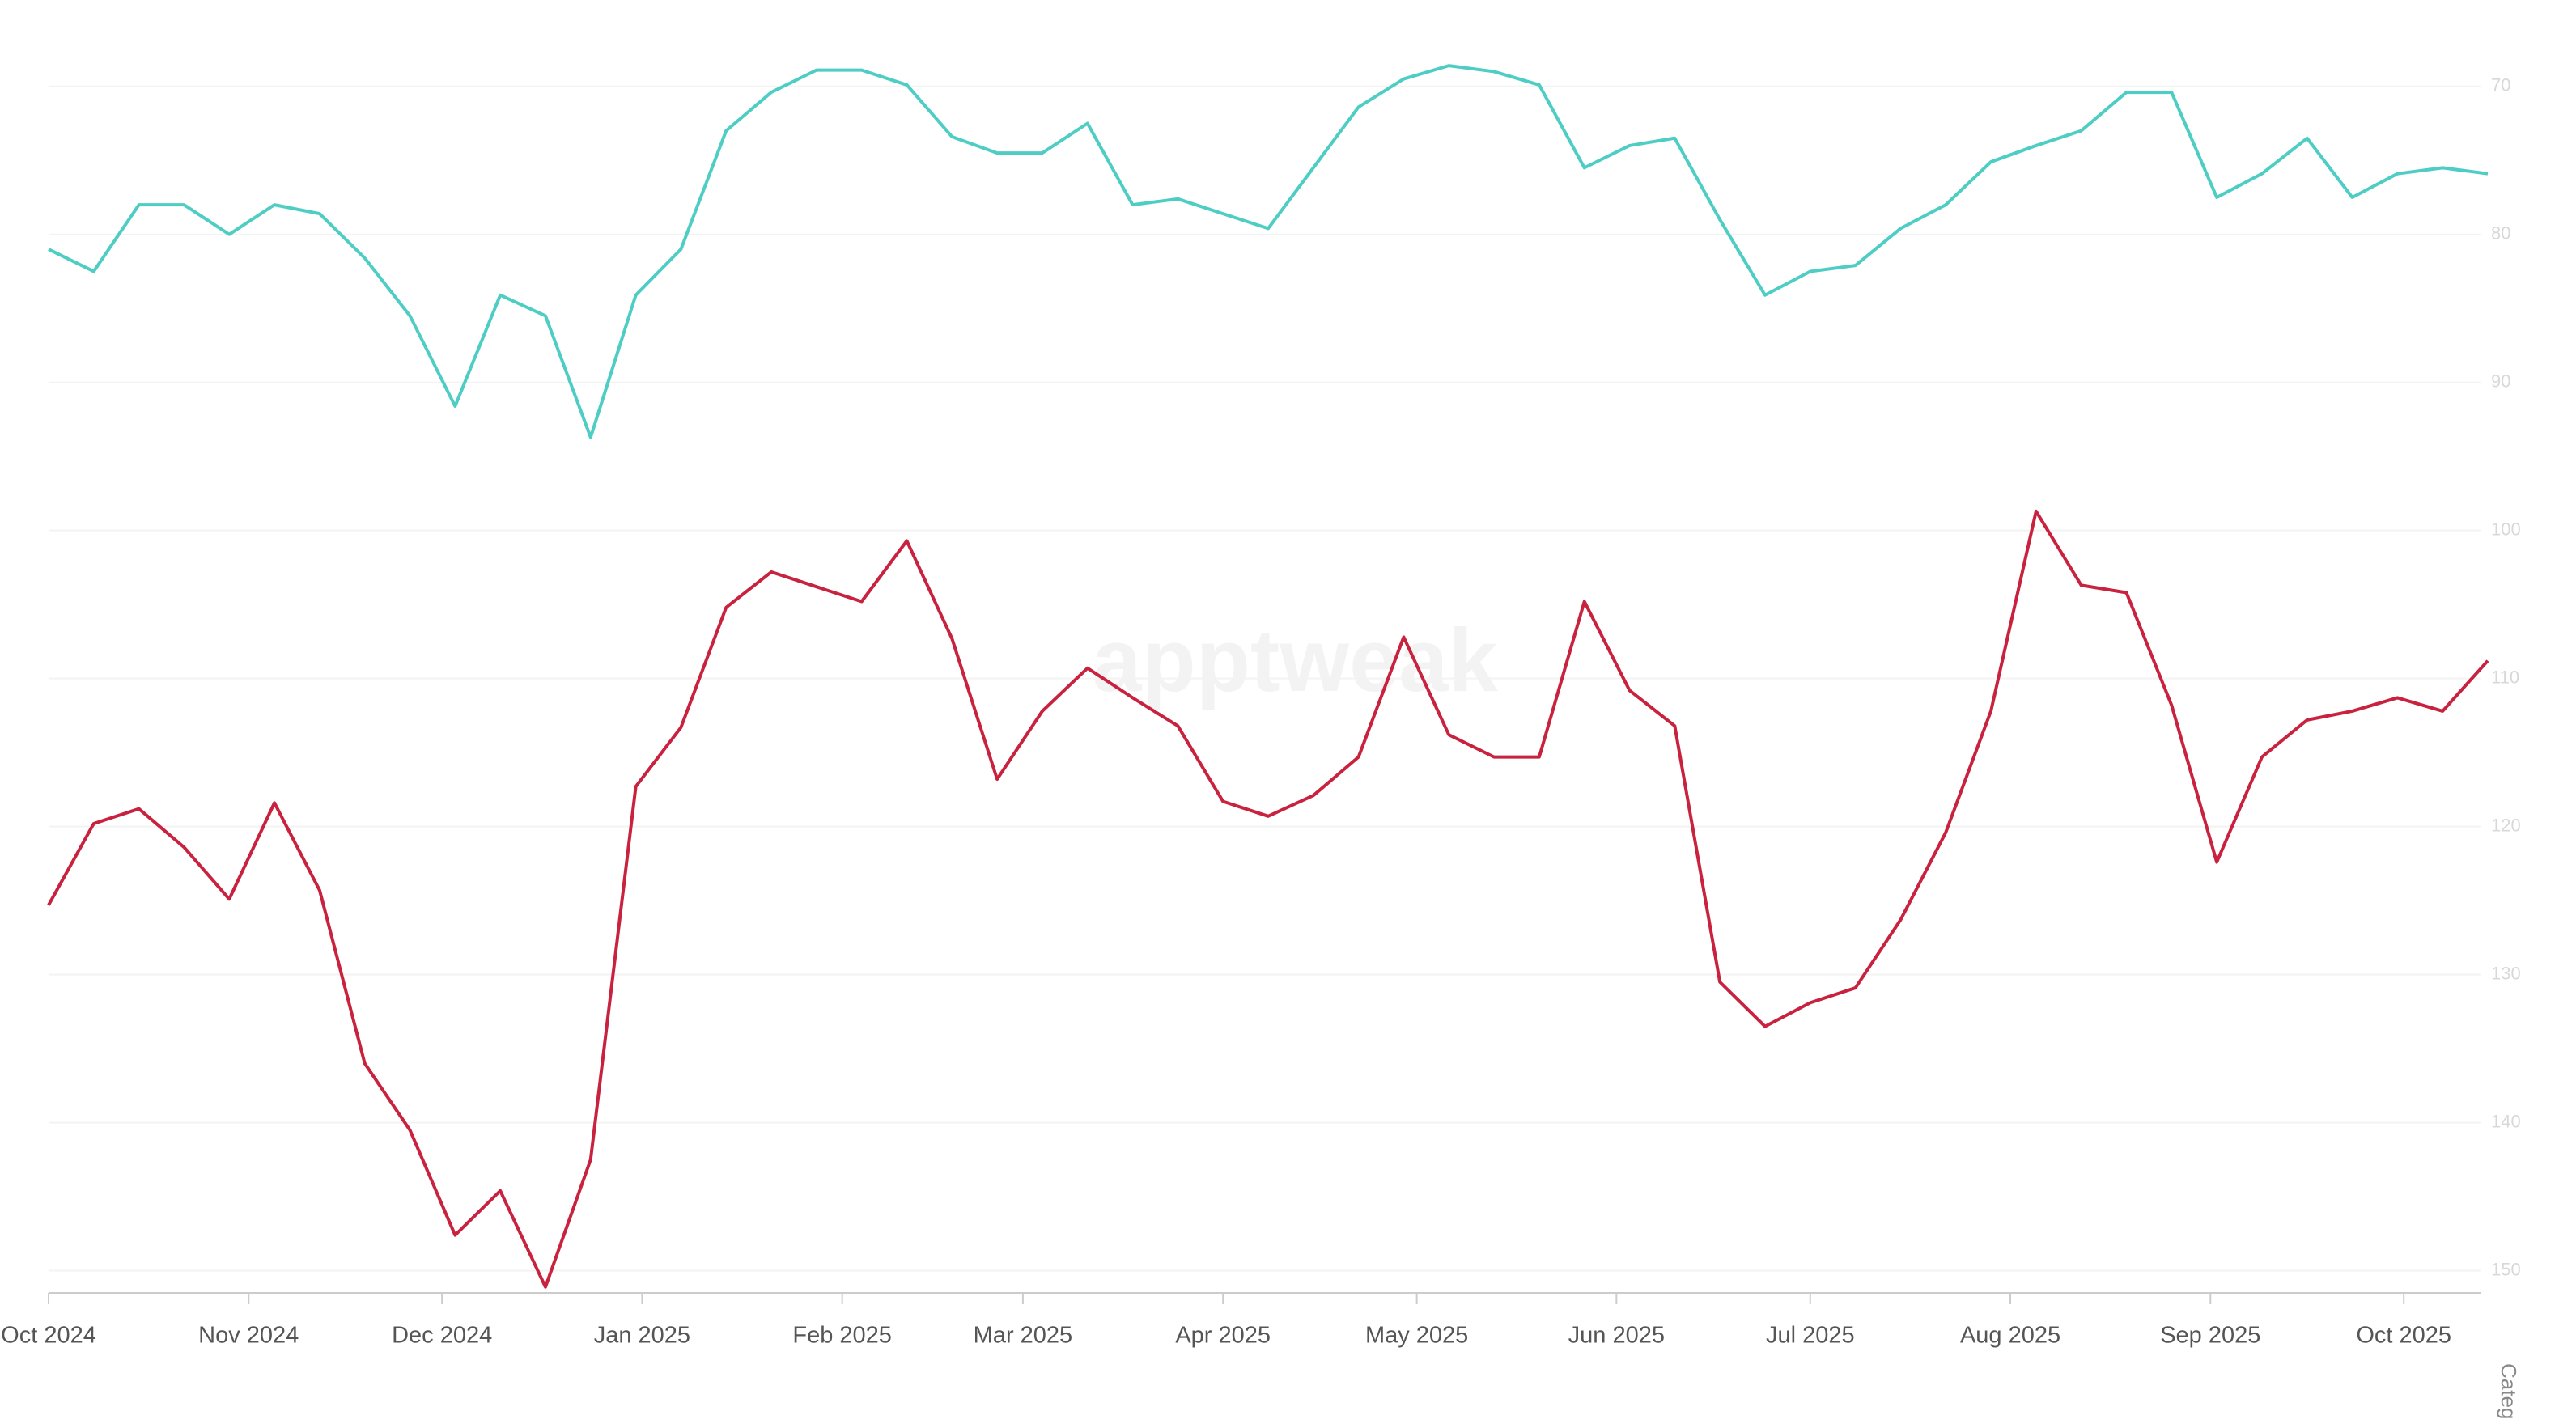 The height and width of the screenshot is (1428, 2576). What do you see at coordinates (2506, 973) in the screenshot?
I see `y-tick-label: 130` at bounding box center [2506, 973].